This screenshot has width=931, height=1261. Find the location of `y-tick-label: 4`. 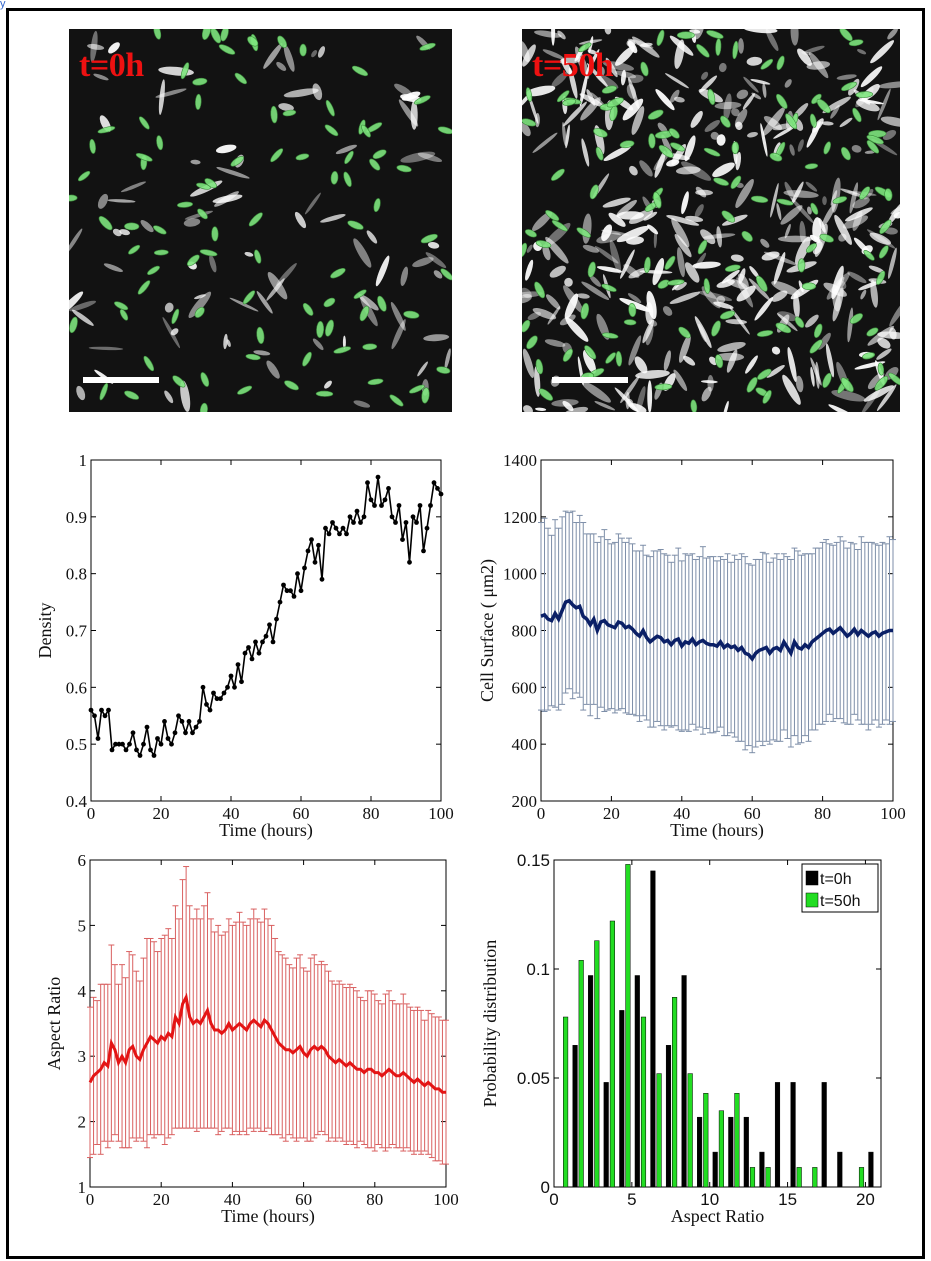

y-tick-label: 4 is located at coordinates (82, 991).